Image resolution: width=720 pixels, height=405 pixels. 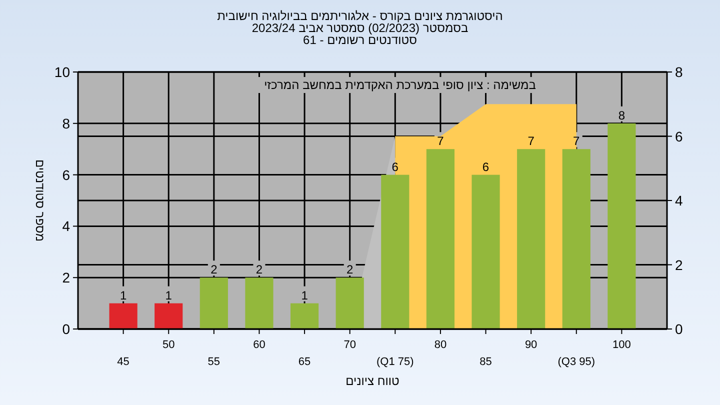 I want to click on x-tick-label: 85, so click(x=486, y=362).